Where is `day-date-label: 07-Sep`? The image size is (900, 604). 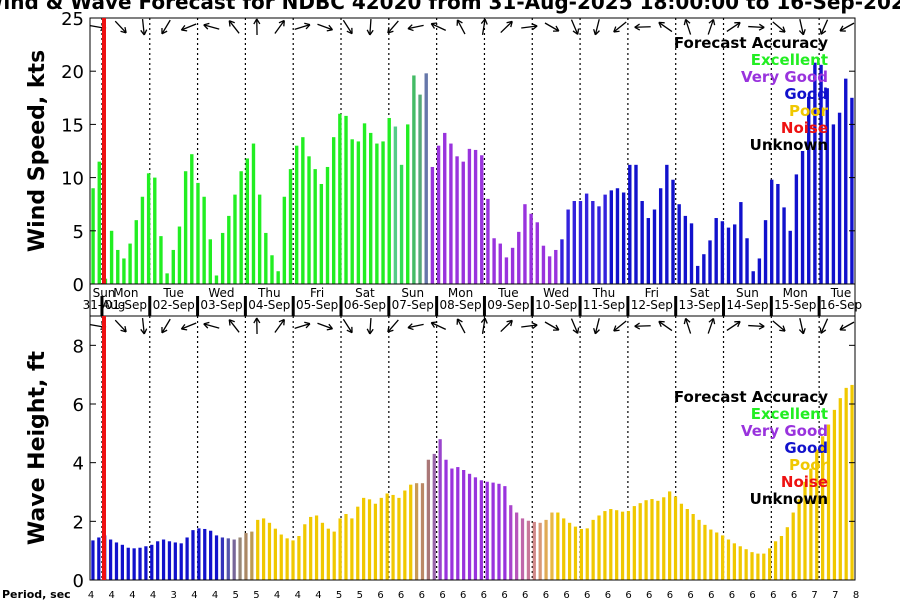 day-date-label: 07-Sep is located at coordinates (413, 305).